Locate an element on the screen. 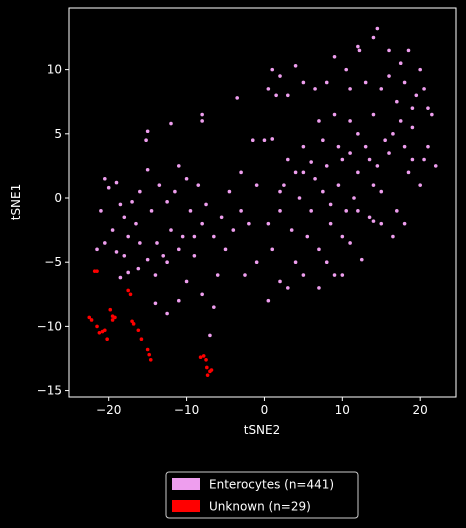 The image size is (466, 528). y-tick-label: 0 is located at coordinates (58, 198).